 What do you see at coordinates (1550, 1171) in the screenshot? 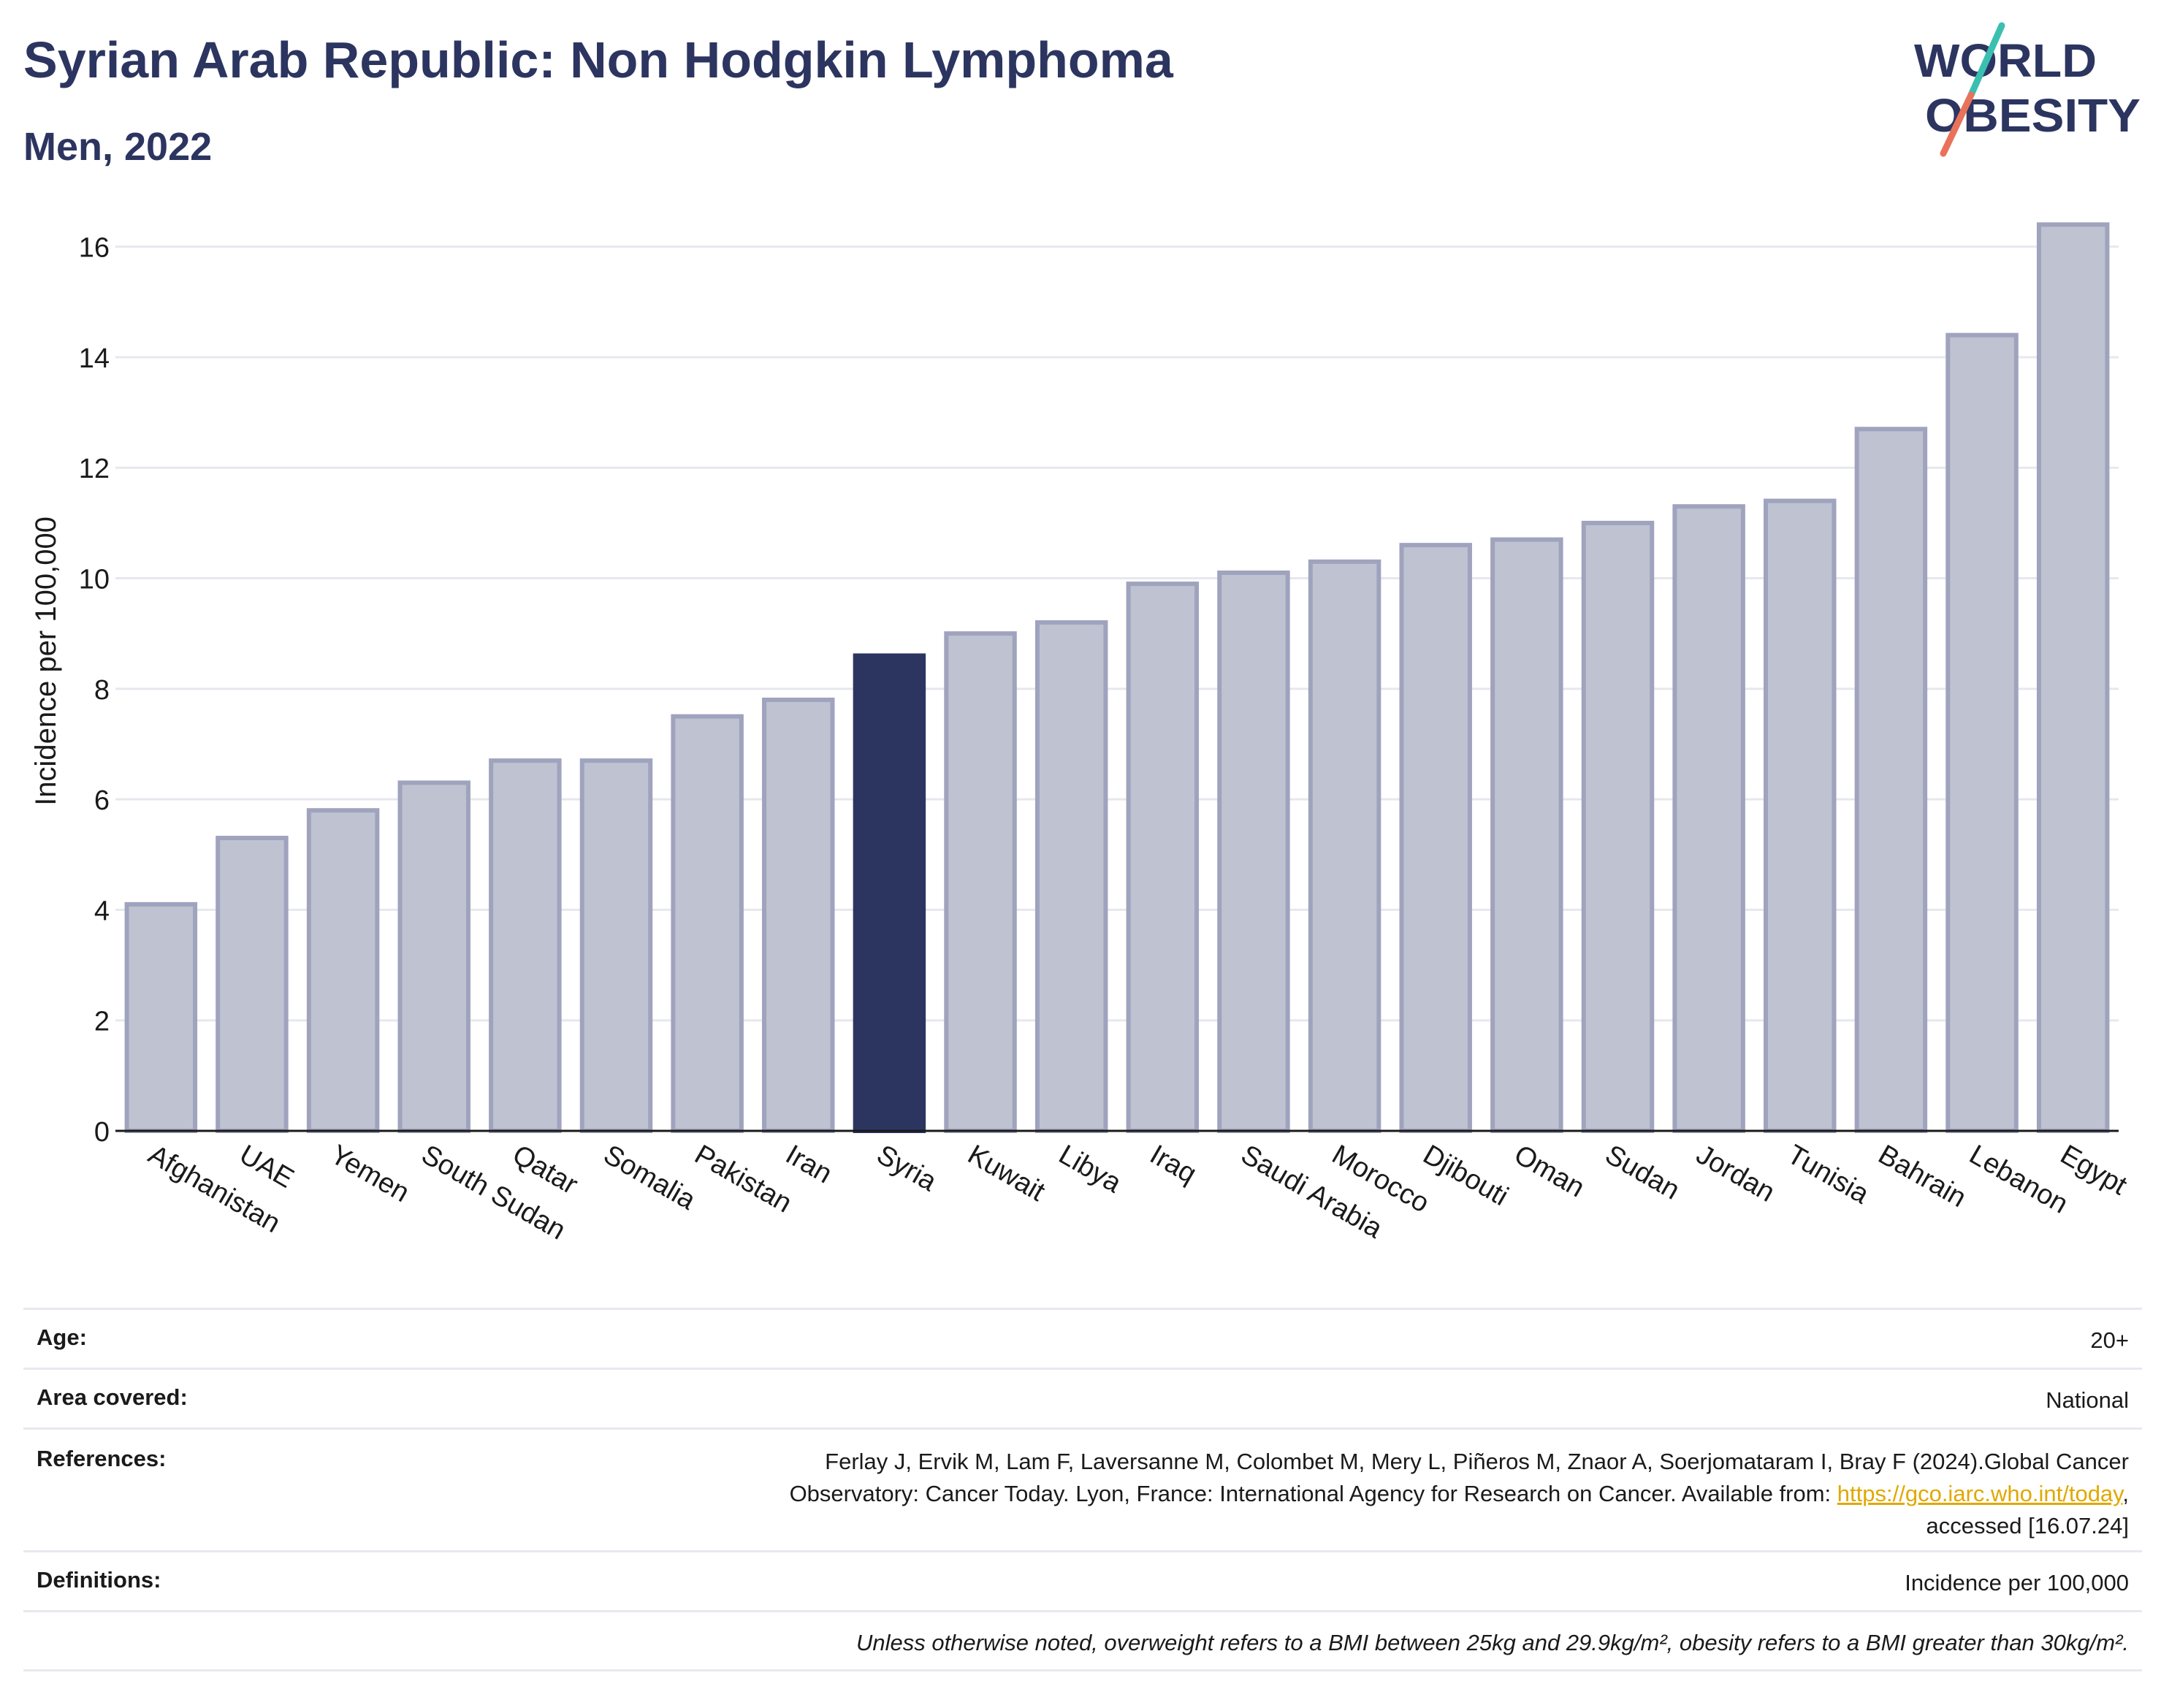
I see `x-tick-label: Oman` at bounding box center [1550, 1171].